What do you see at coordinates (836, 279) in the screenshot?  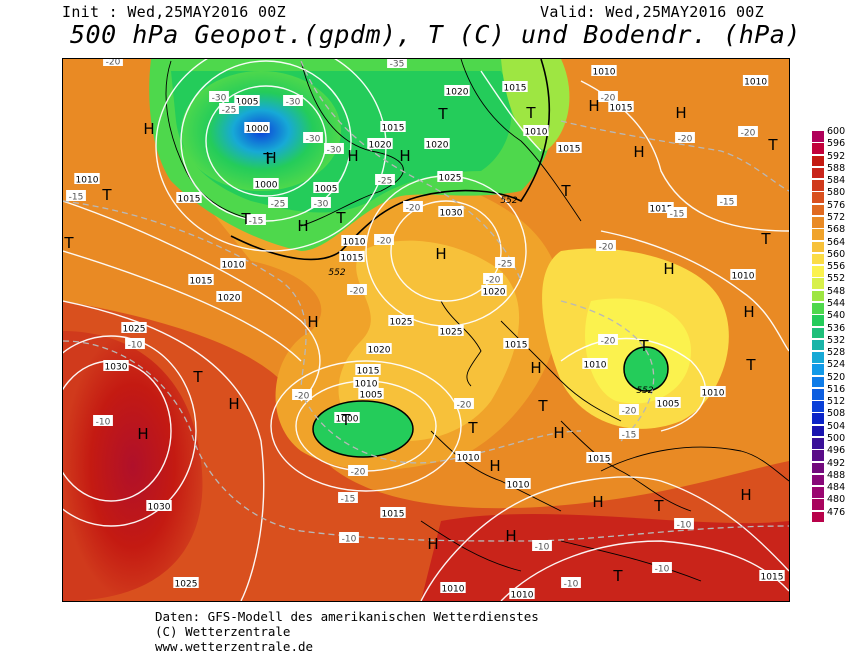 I see `legend-label: 552` at bounding box center [836, 279].